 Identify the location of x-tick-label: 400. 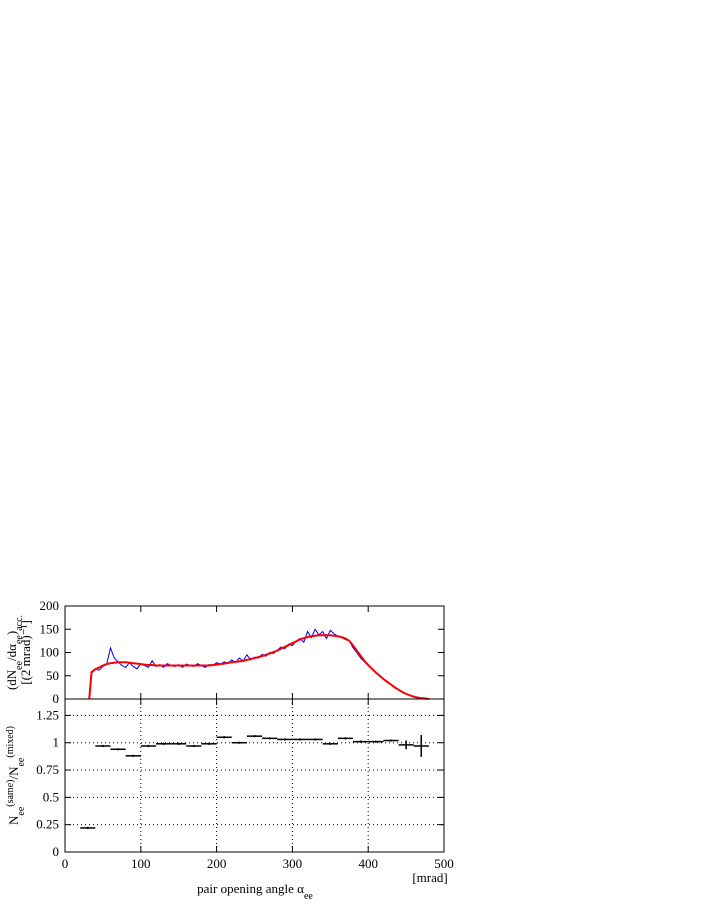
(368, 863).